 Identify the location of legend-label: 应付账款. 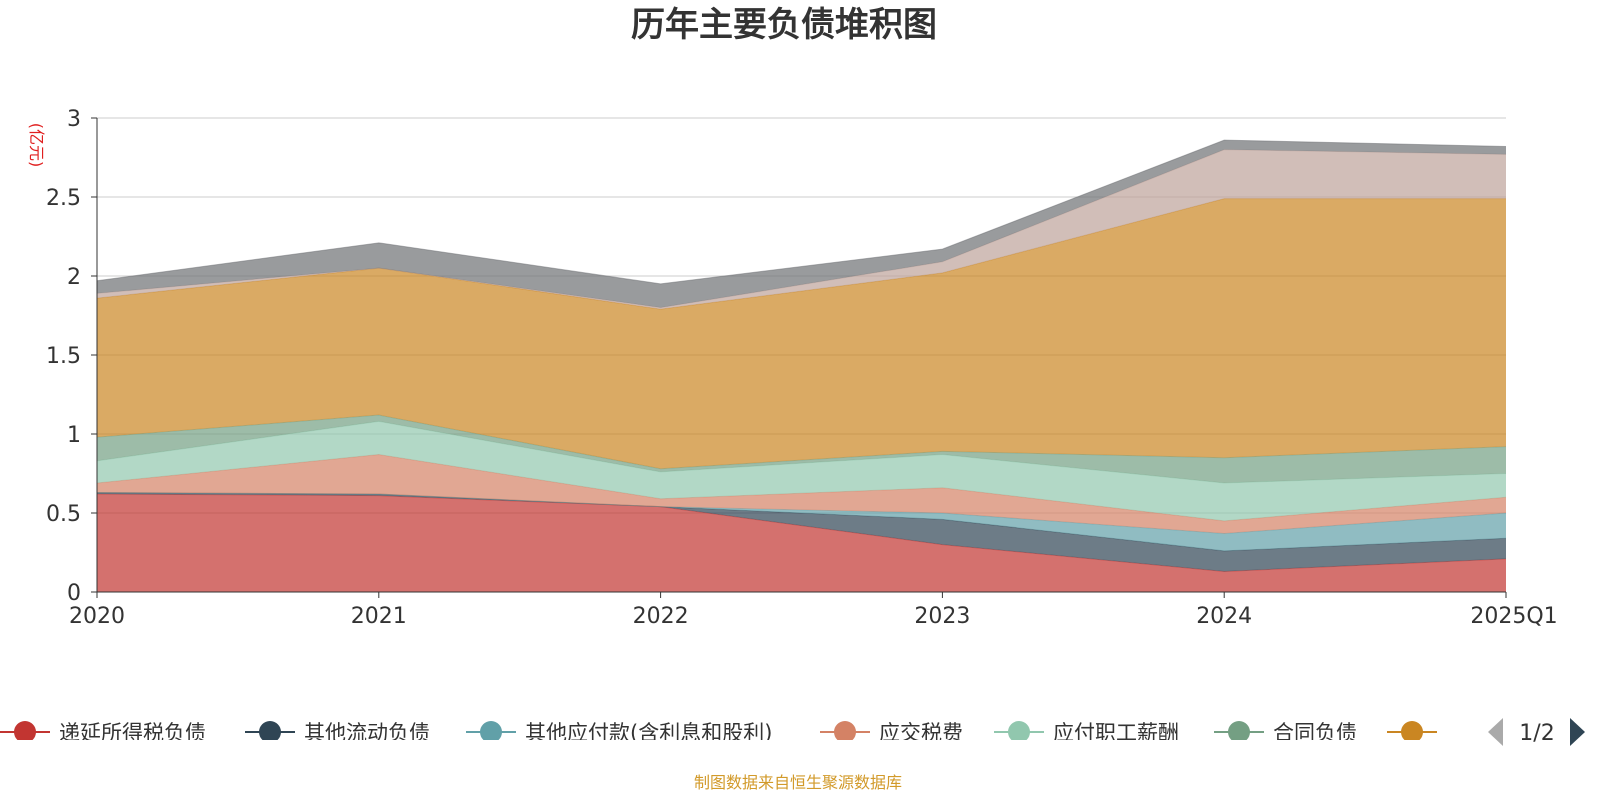
(1488, 733).